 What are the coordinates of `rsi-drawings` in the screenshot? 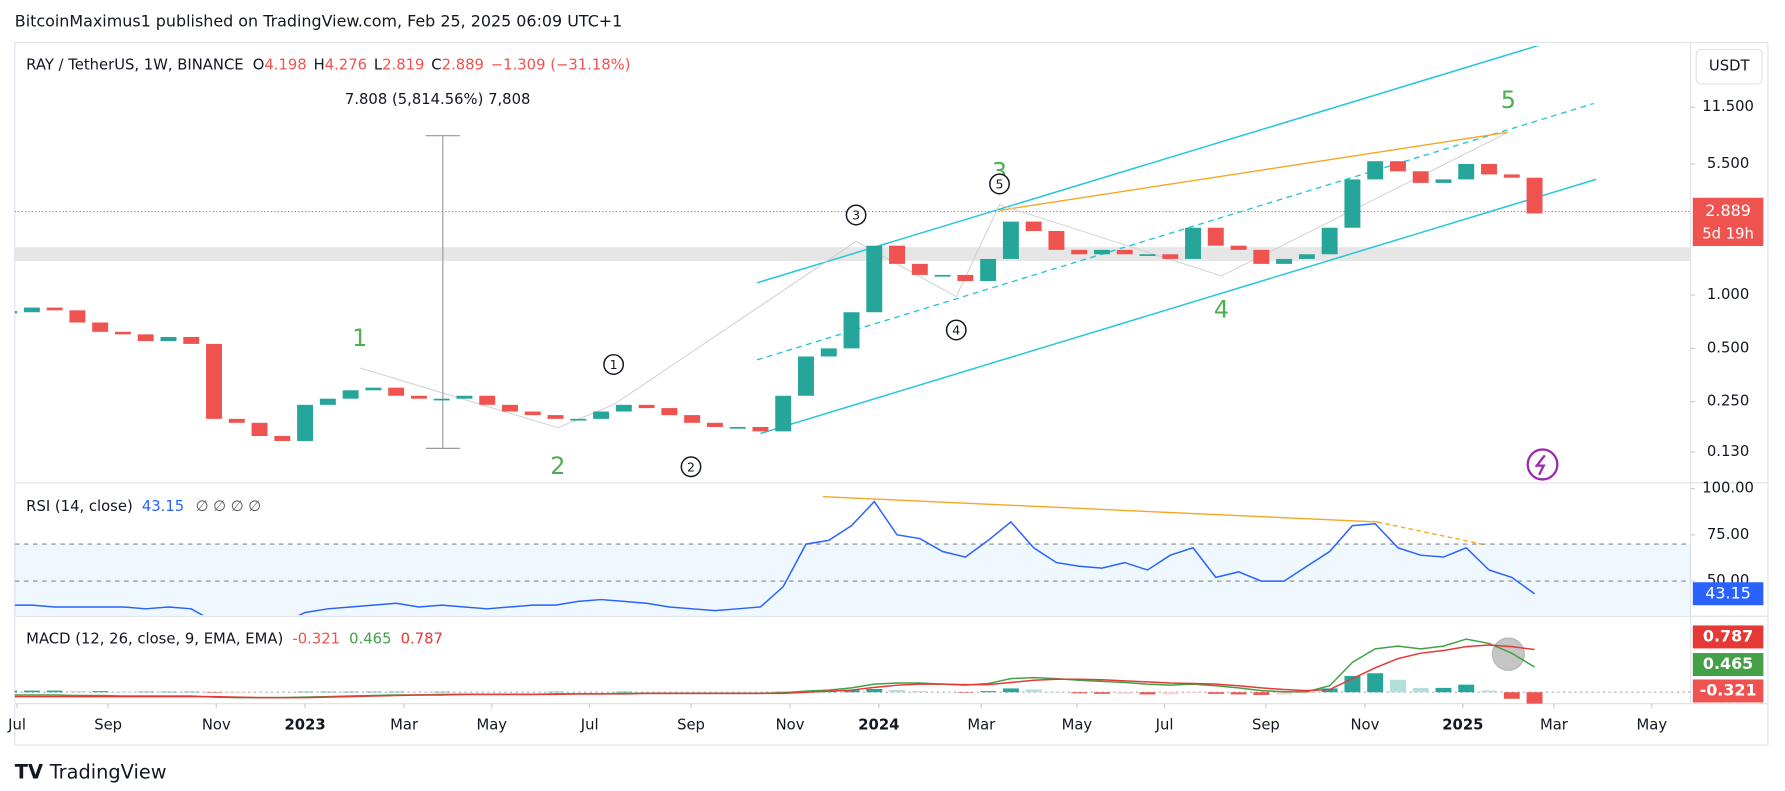 It's located at (1154, 520).